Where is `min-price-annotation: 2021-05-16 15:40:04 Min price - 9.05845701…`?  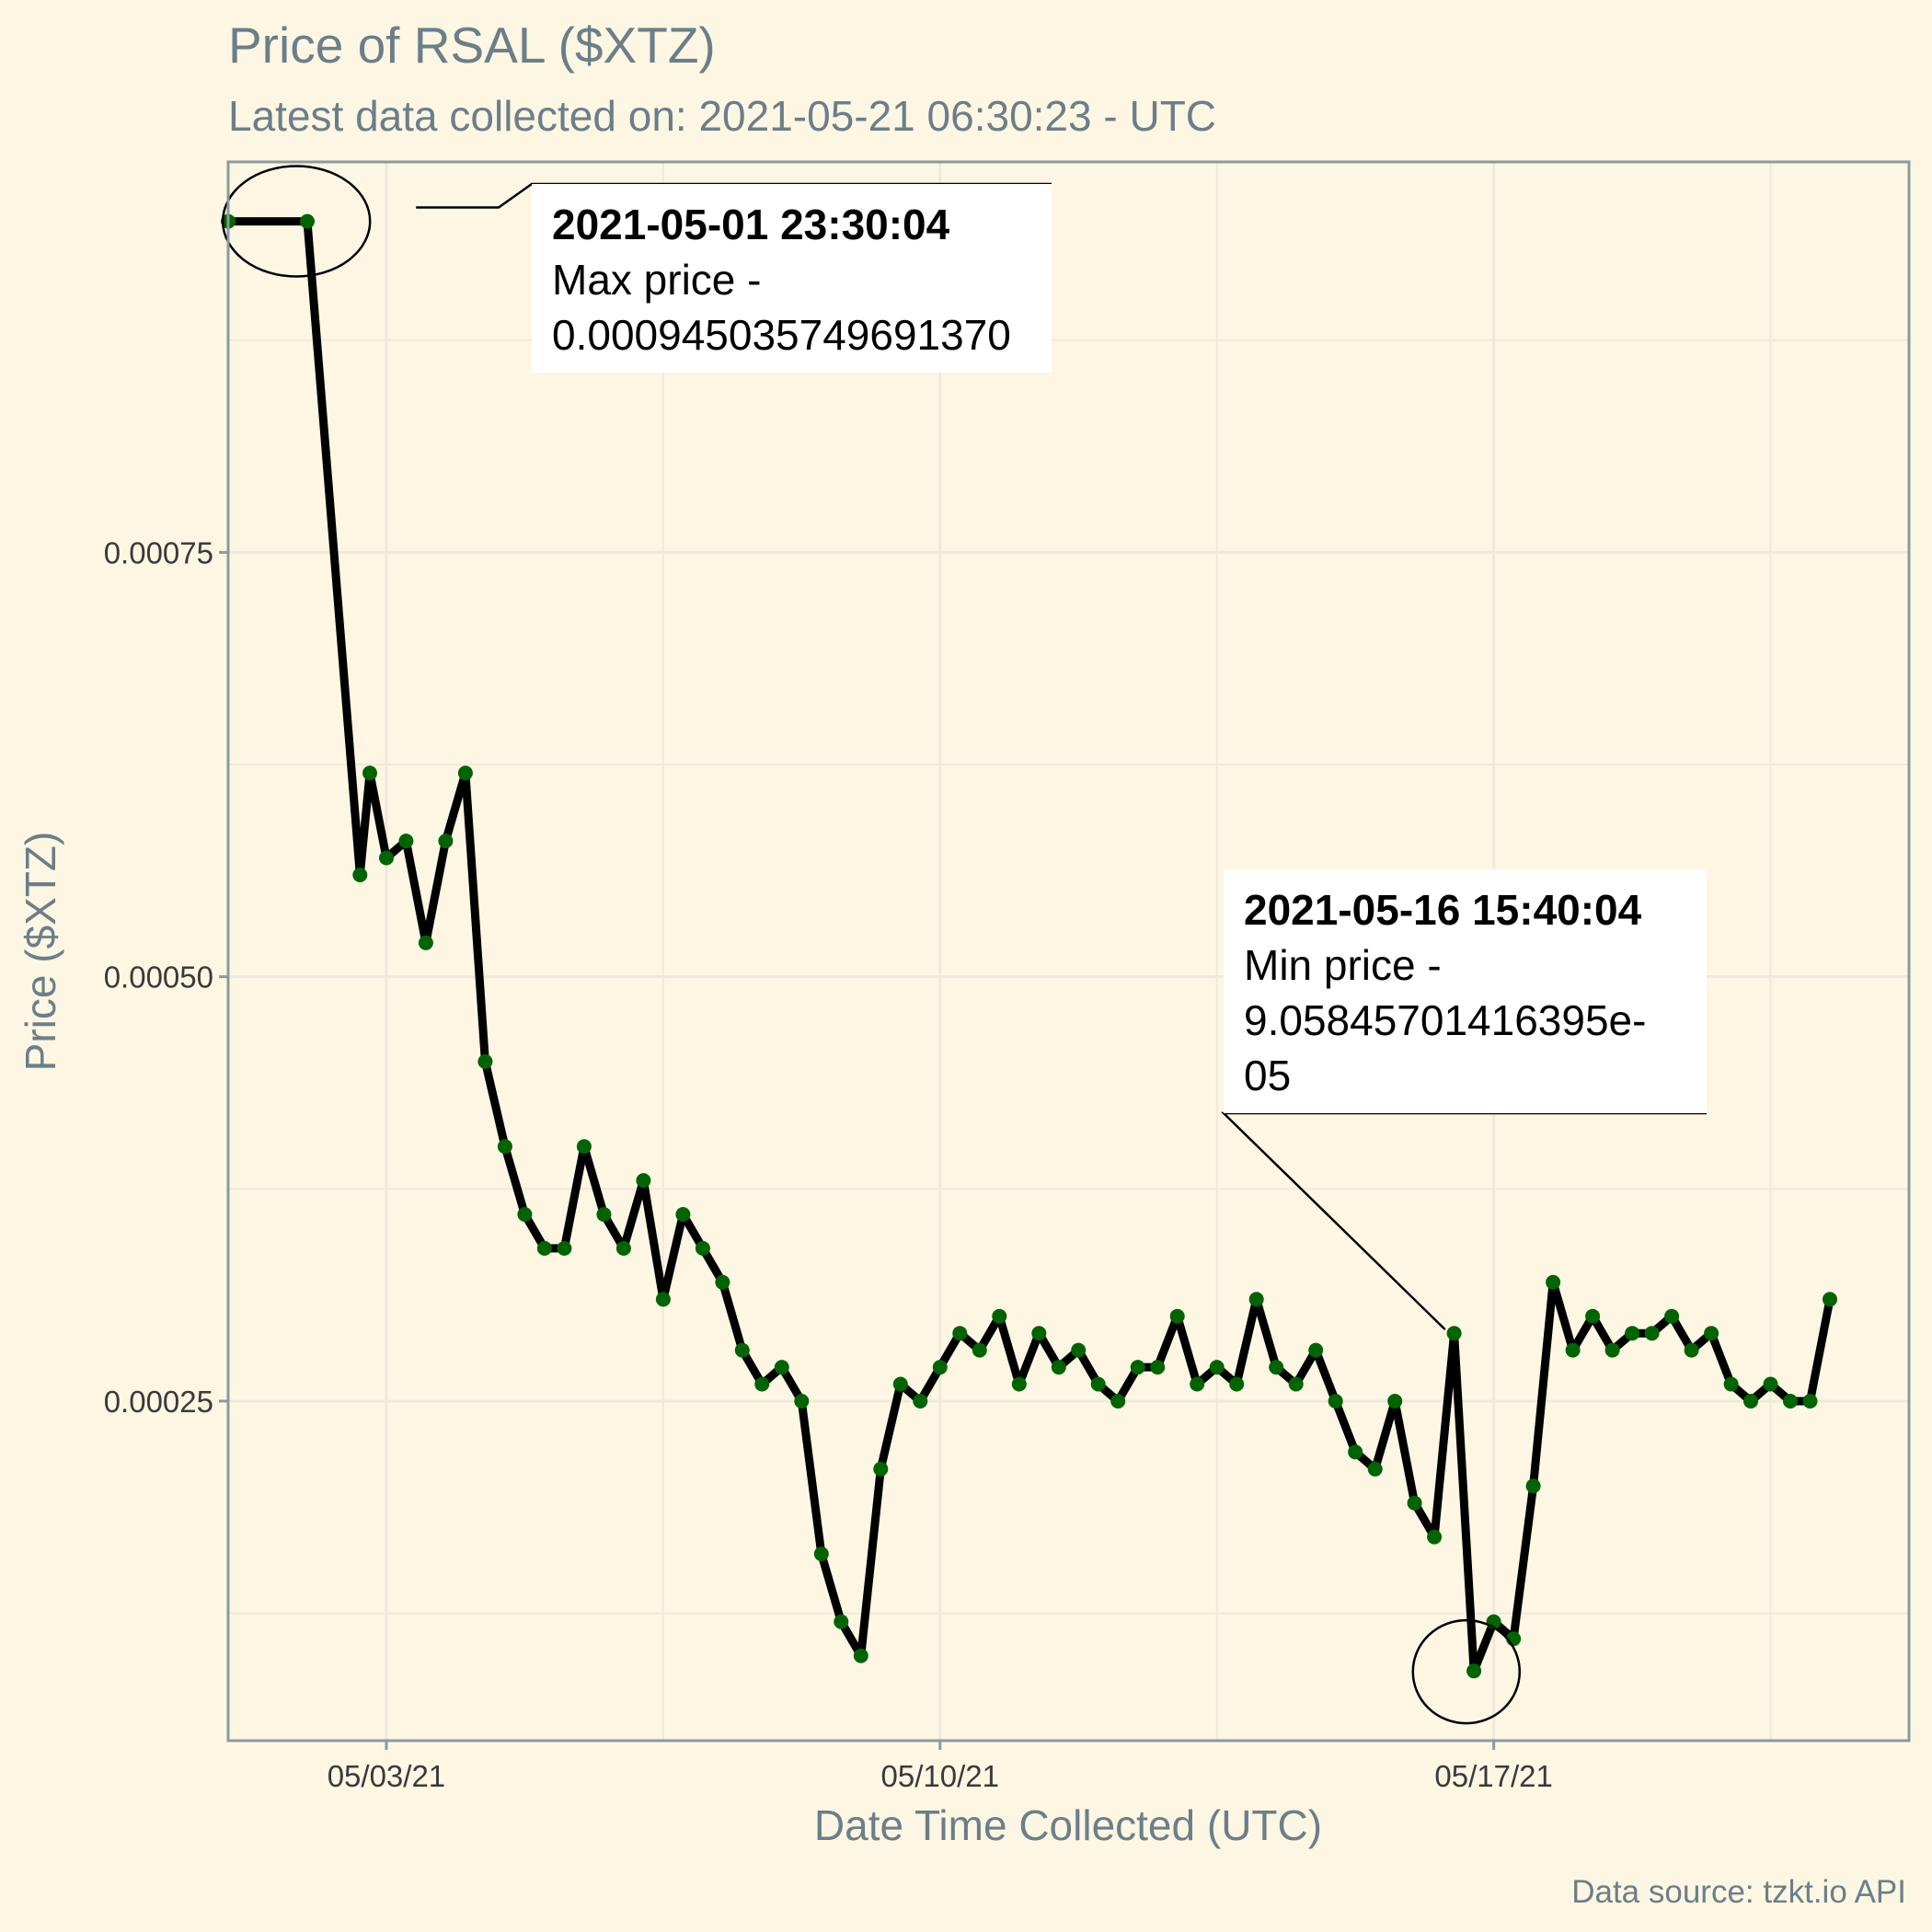 min-price-annotation: 2021-05-16 15:40:04 Min price - 9.05845701… is located at coordinates (1463, 1297).